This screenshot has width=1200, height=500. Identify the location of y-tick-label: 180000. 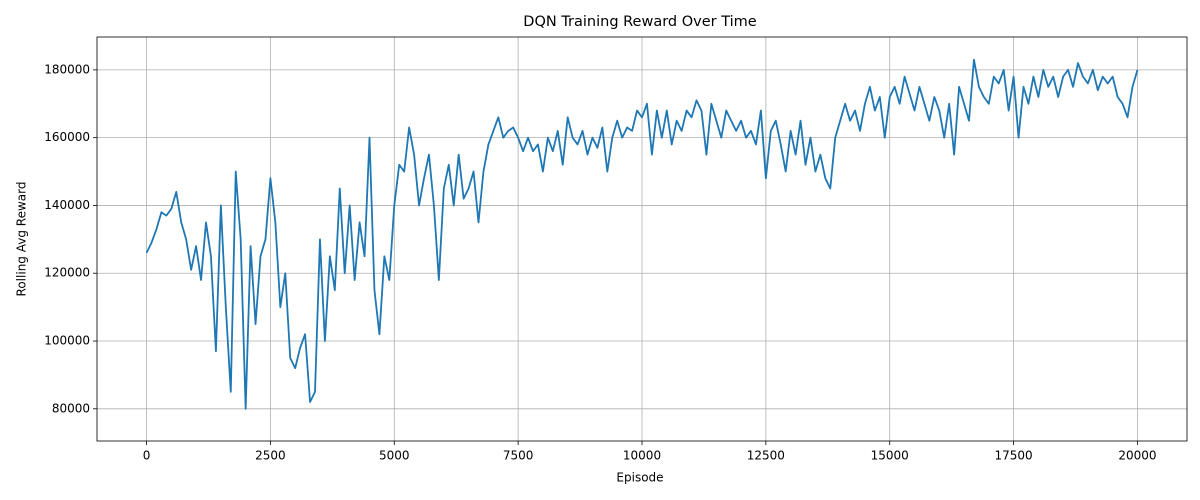
(67, 69).